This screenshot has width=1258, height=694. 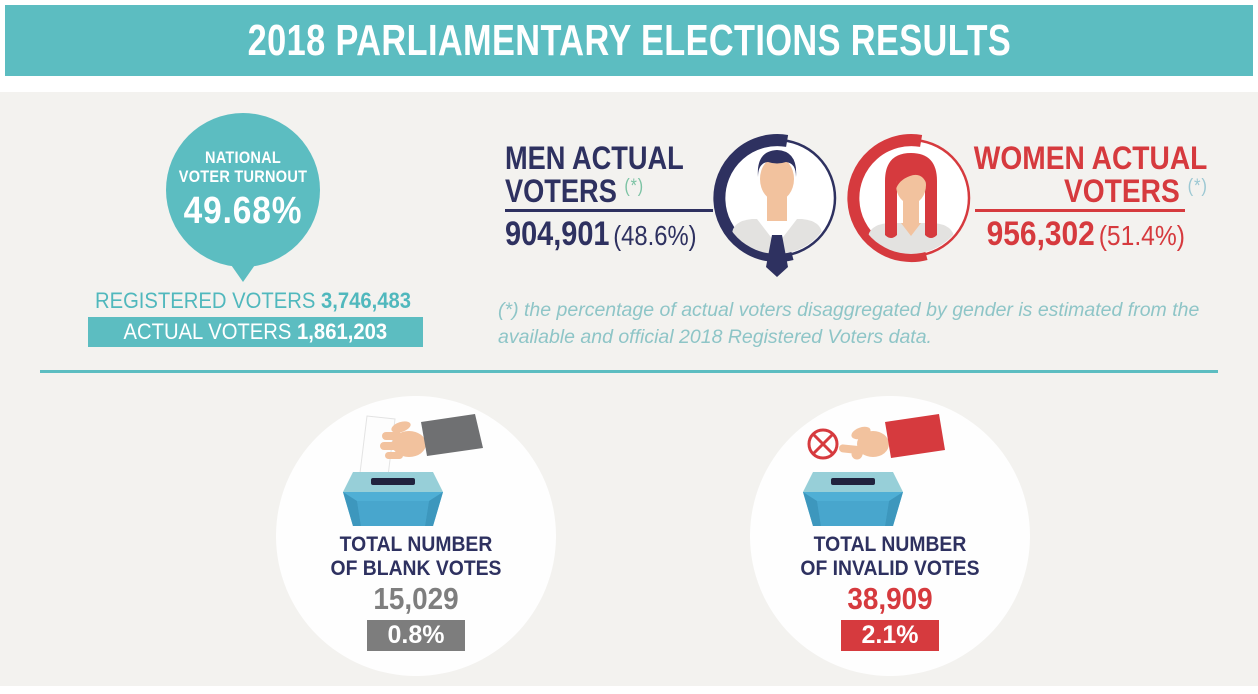 I want to click on men-voters-percent: (48.6%), so click(x=655, y=235).